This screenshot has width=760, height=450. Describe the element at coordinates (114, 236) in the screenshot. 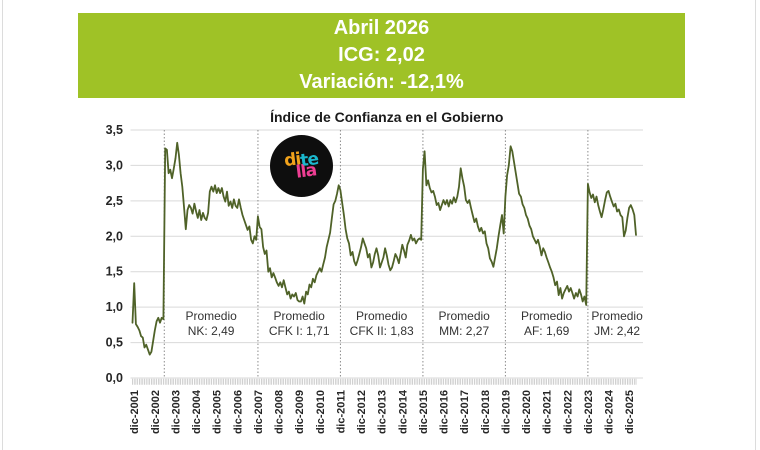

I see `y-tick-label: 2,0` at that location.